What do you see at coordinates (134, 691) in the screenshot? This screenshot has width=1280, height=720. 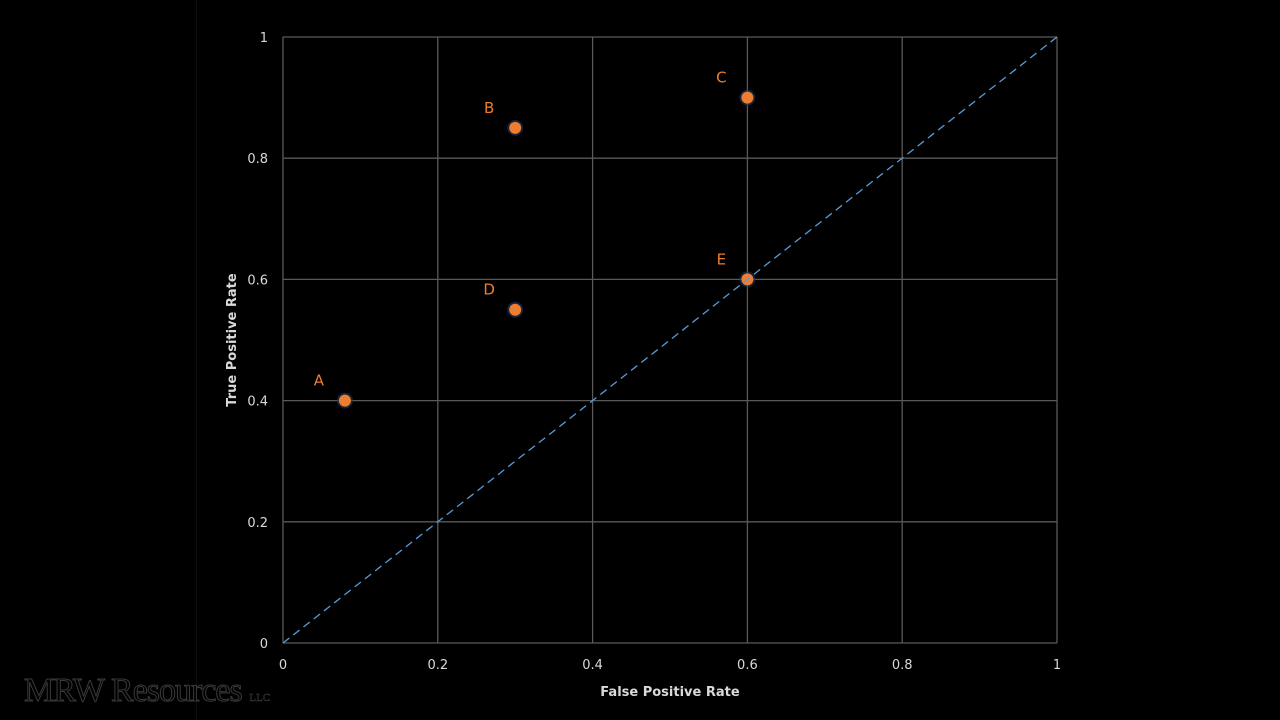 I see `watermark-text: MRW Resources` at bounding box center [134, 691].